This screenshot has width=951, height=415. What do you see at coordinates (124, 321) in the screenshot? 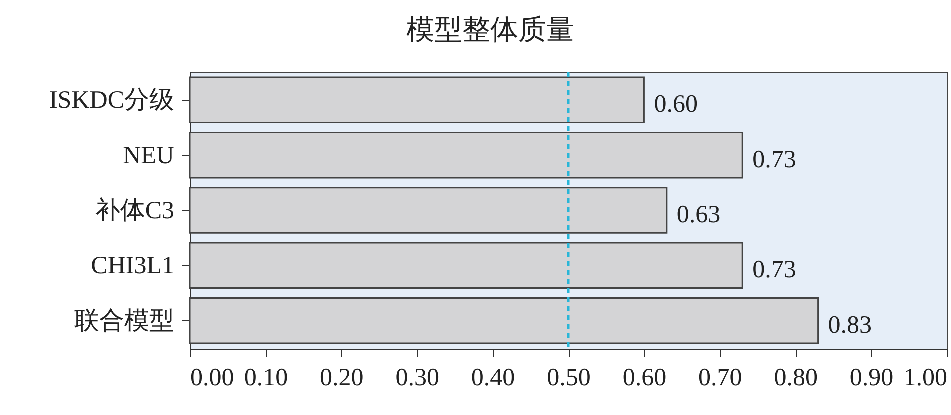
I see `y-tick-label: 联合模型` at bounding box center [124, 321].